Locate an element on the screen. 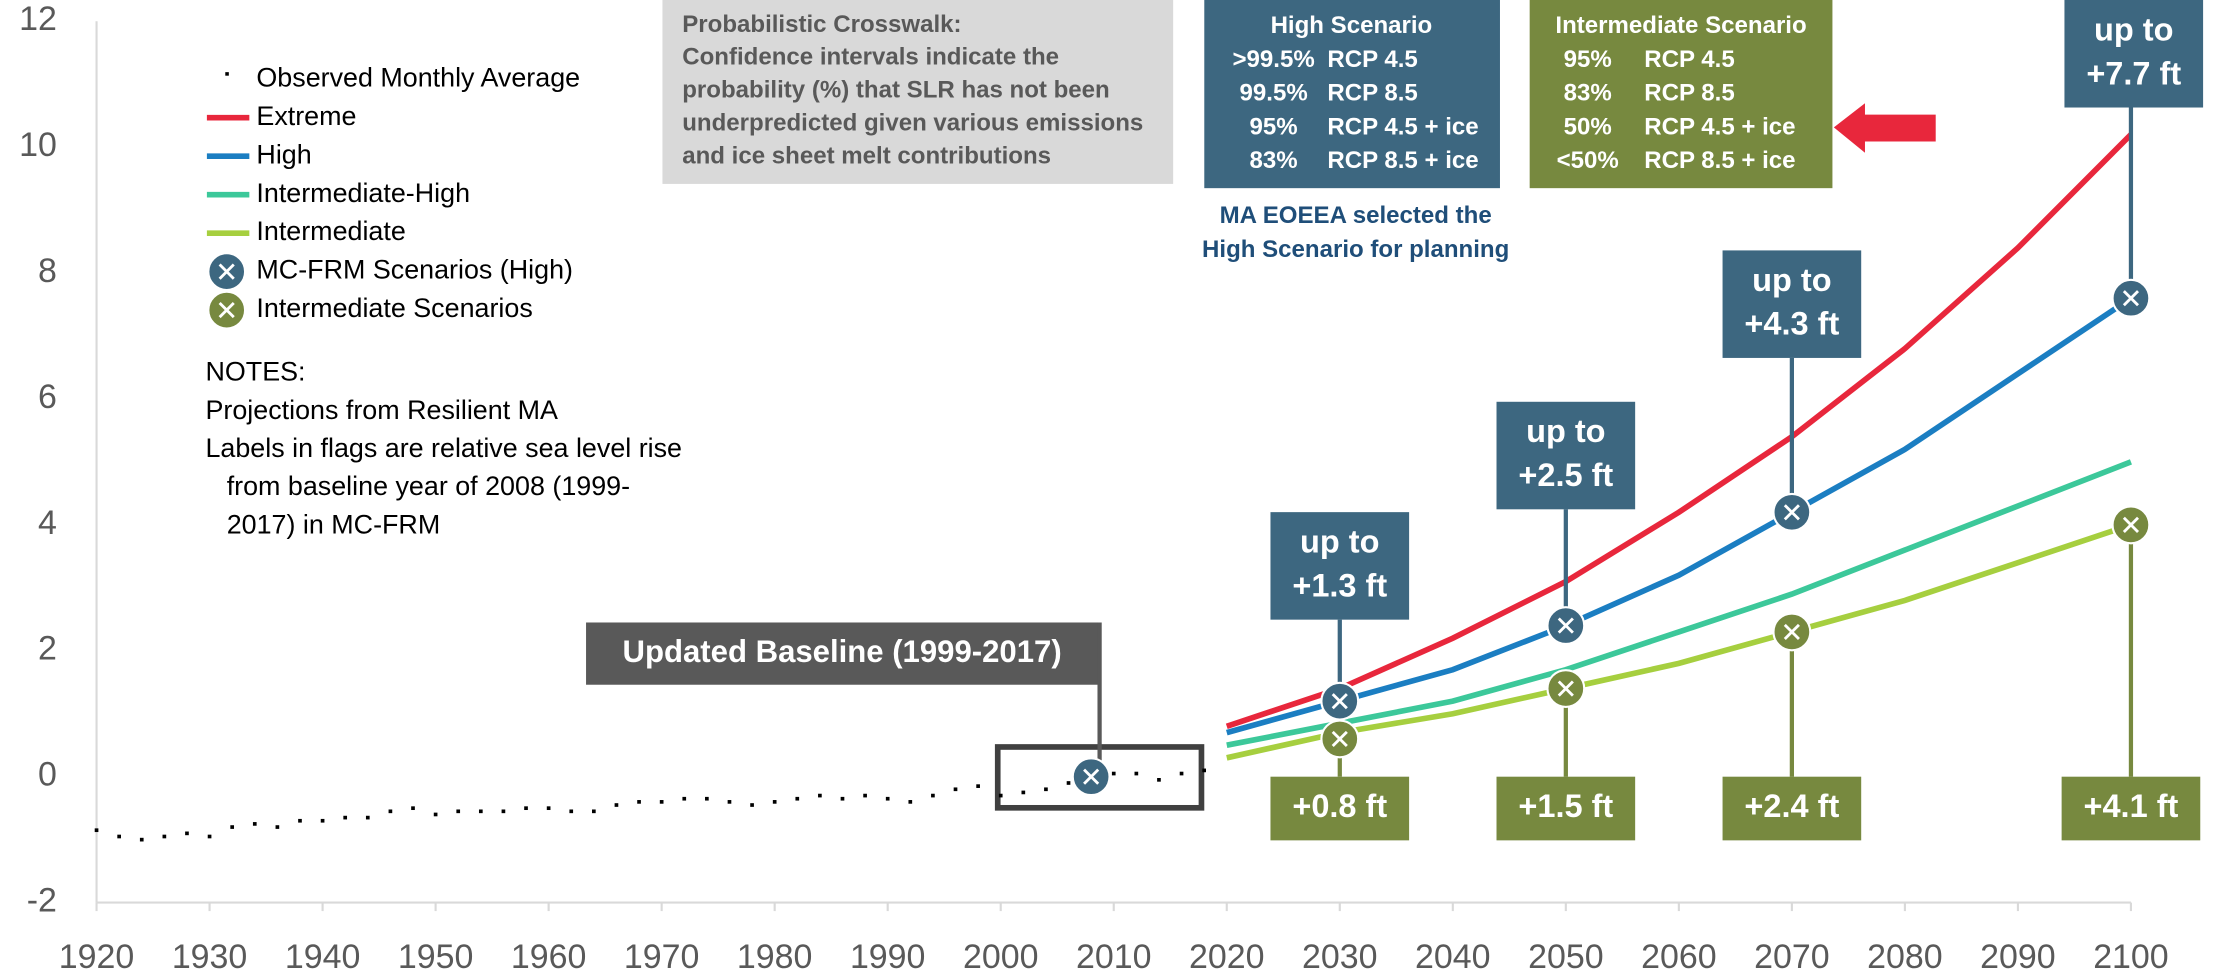 This screenshot has height=979, width=2219. x-tick-label: 2030 is located at coordinates (1340, 957).